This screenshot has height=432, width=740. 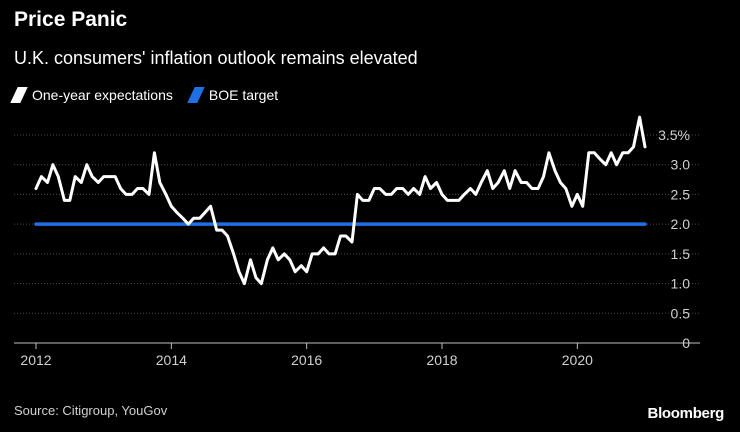 I want to click on source-note: Source: Citigroup, YouGov, so click(x=91, y=410).